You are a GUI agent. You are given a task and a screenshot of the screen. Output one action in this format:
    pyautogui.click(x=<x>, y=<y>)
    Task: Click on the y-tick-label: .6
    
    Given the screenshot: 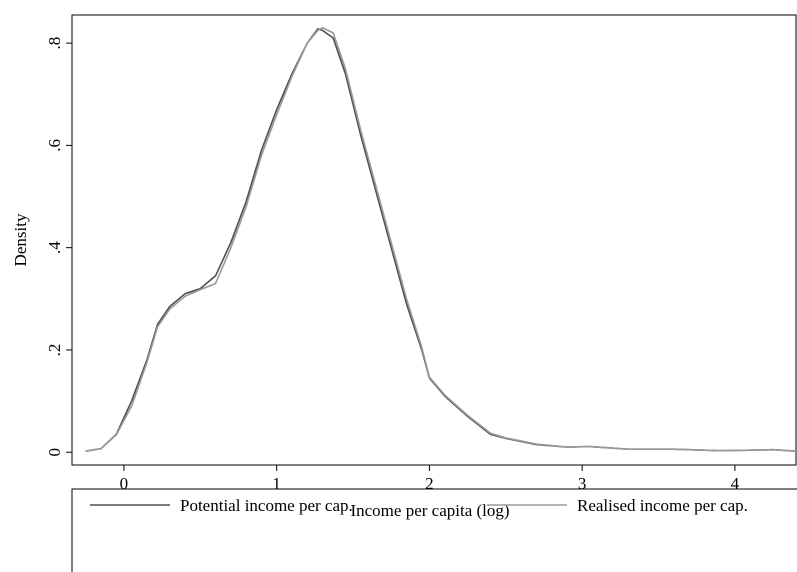 What is the action you would take?
    pyautogui.click(x=54, y=145)
    